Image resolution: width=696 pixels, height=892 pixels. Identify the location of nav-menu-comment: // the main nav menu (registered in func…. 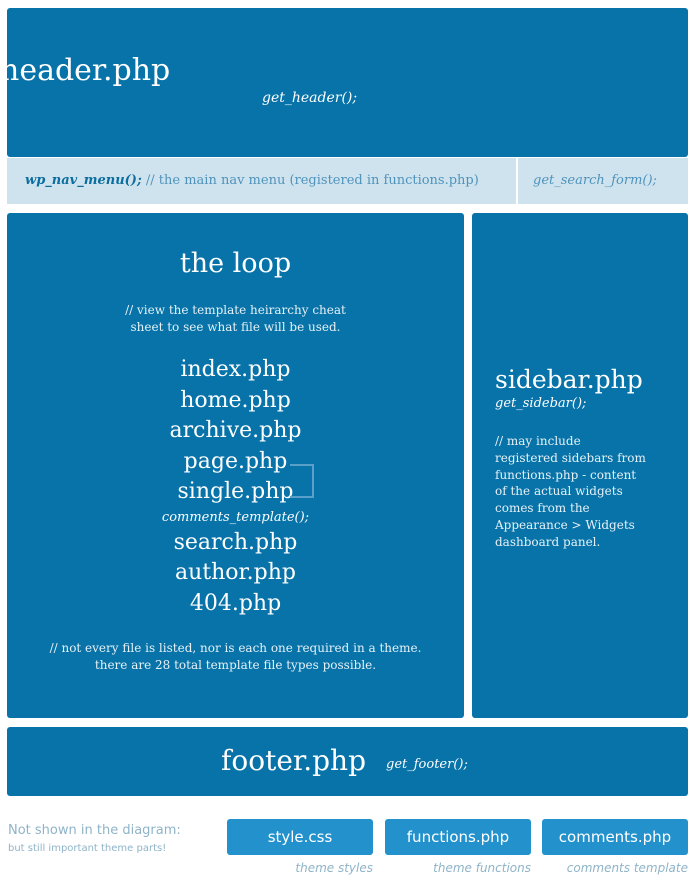
(312, 180).